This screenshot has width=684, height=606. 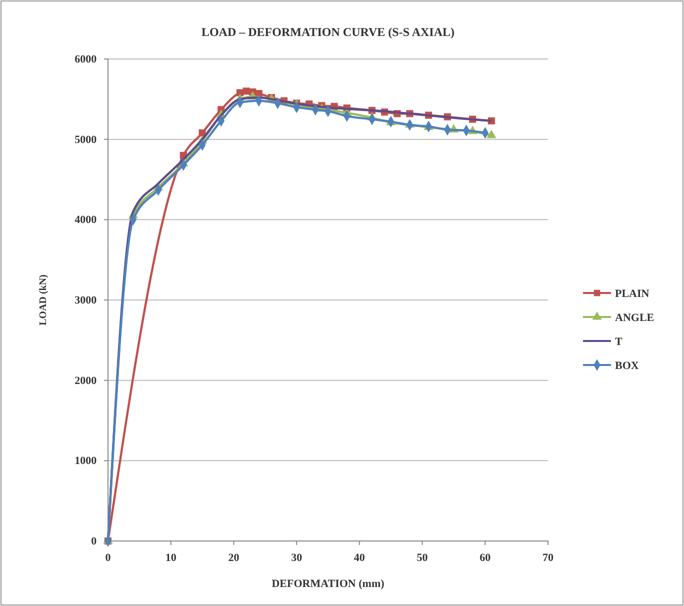 I want to click on x-tick-label: 30, so click(x=297, y=558).